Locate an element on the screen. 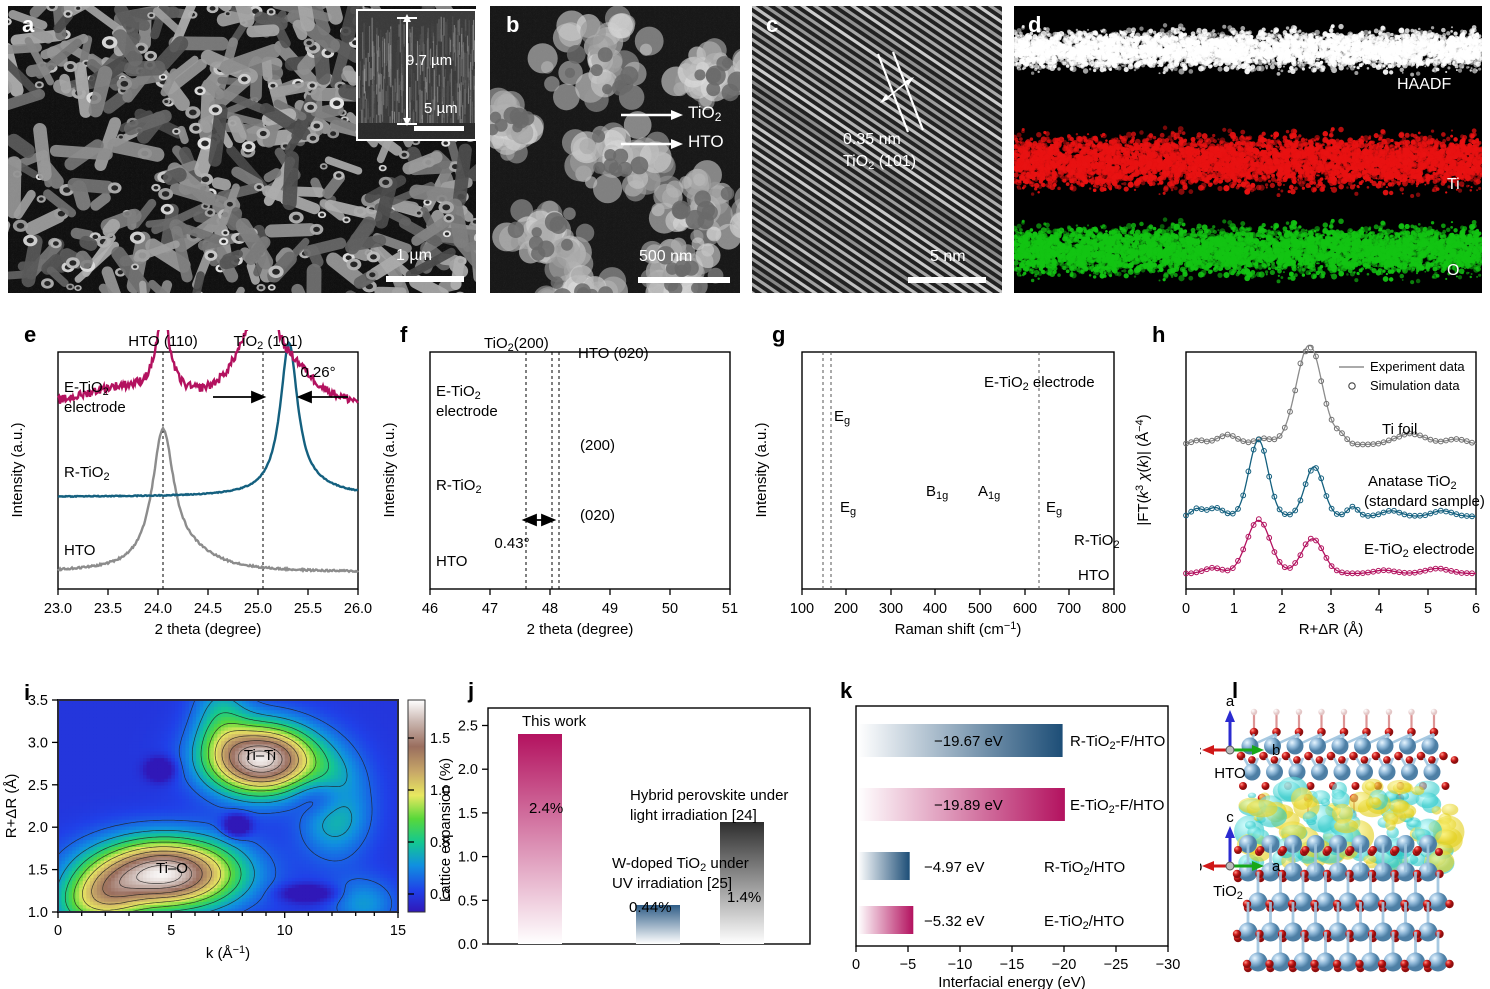 The width and height of the screenshot is (1490, 989). panel-l-axes-tio2: c a b TiO2 is located at coordinates (1240, 855).